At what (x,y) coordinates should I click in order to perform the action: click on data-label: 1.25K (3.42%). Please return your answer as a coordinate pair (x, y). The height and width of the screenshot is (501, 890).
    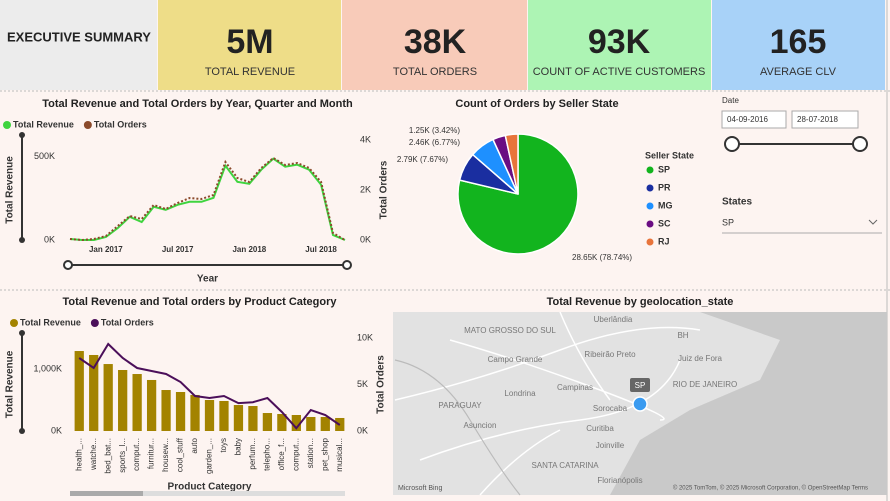
    Looking at the image, I should click on (434, 130).